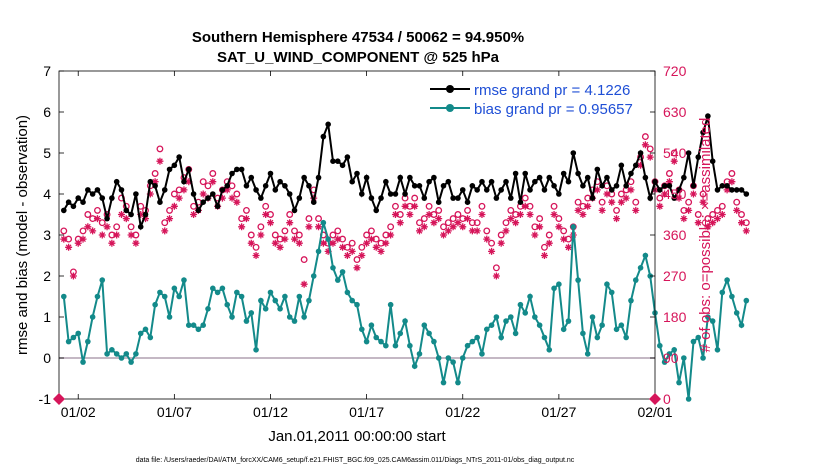 The height and width of the screenshot is (470, 830). What do you see at coordinates (47, 71) in the screenshot?
I see `y-tick-label: 7` at bounding box center [47, 71].